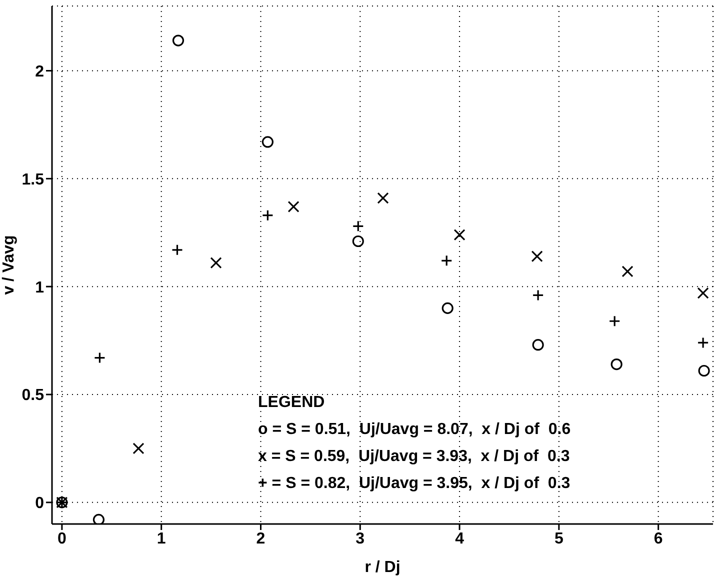 The image size is (714, 582). I want to click on y-tick-label: 0.5, so click(33, 395).